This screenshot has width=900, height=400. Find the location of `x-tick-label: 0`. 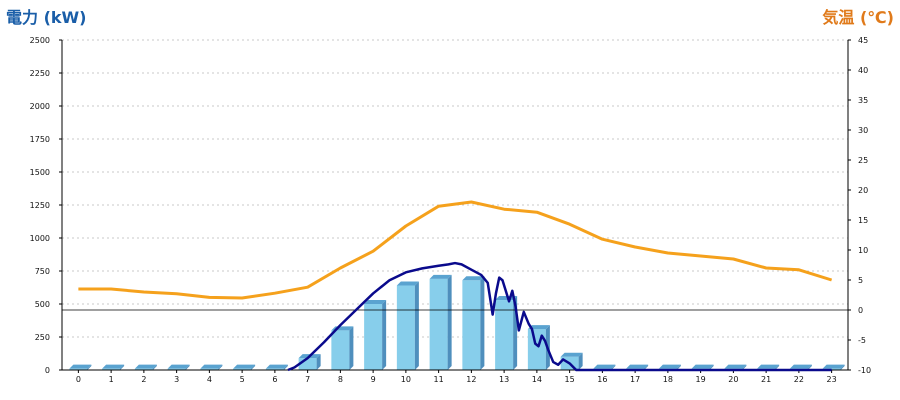

x-tick-label: 0 is located at coordinates (78, 379).